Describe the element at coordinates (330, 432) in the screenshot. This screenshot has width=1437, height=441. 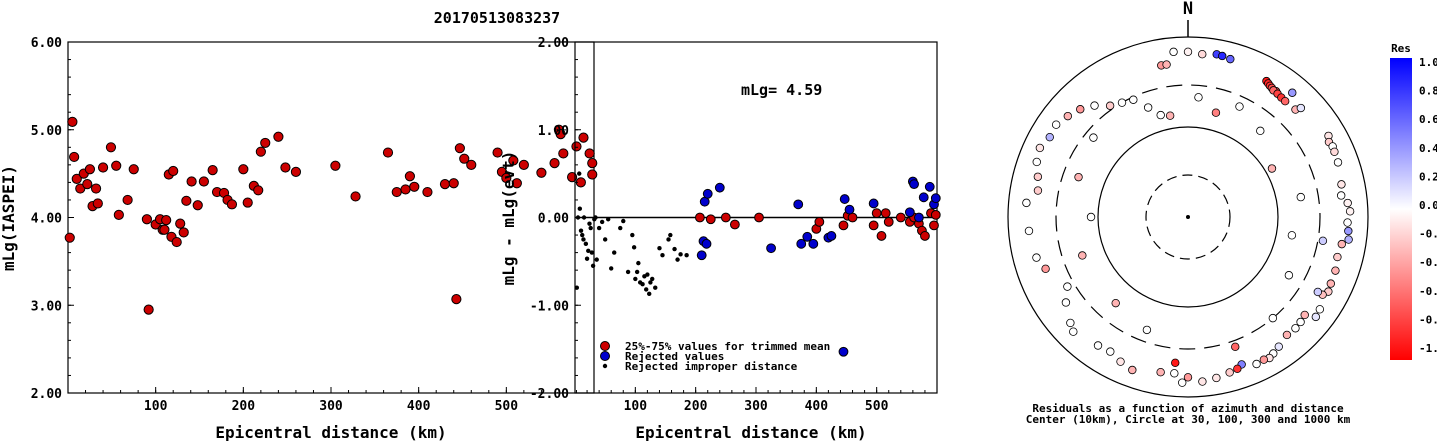
I see `x-axis-label-1: Epicentral distance (km)` at that location.